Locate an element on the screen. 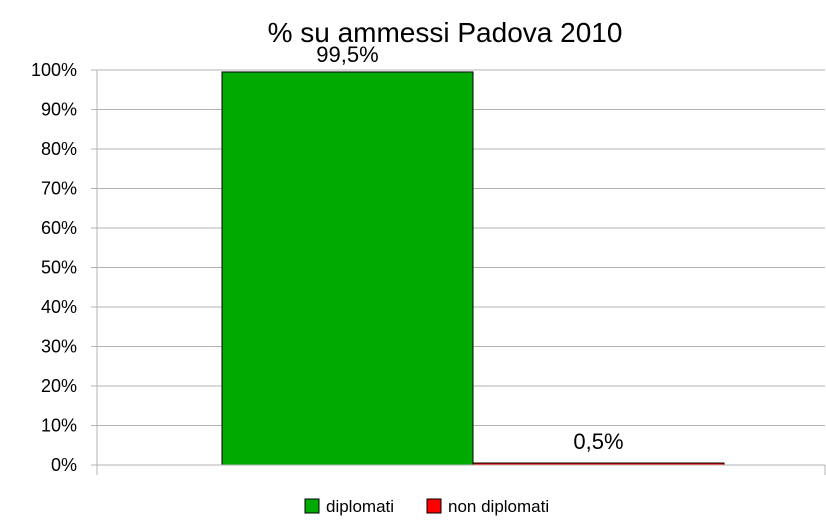  y-tick-label: 10% is located at coordinates (59, 426).